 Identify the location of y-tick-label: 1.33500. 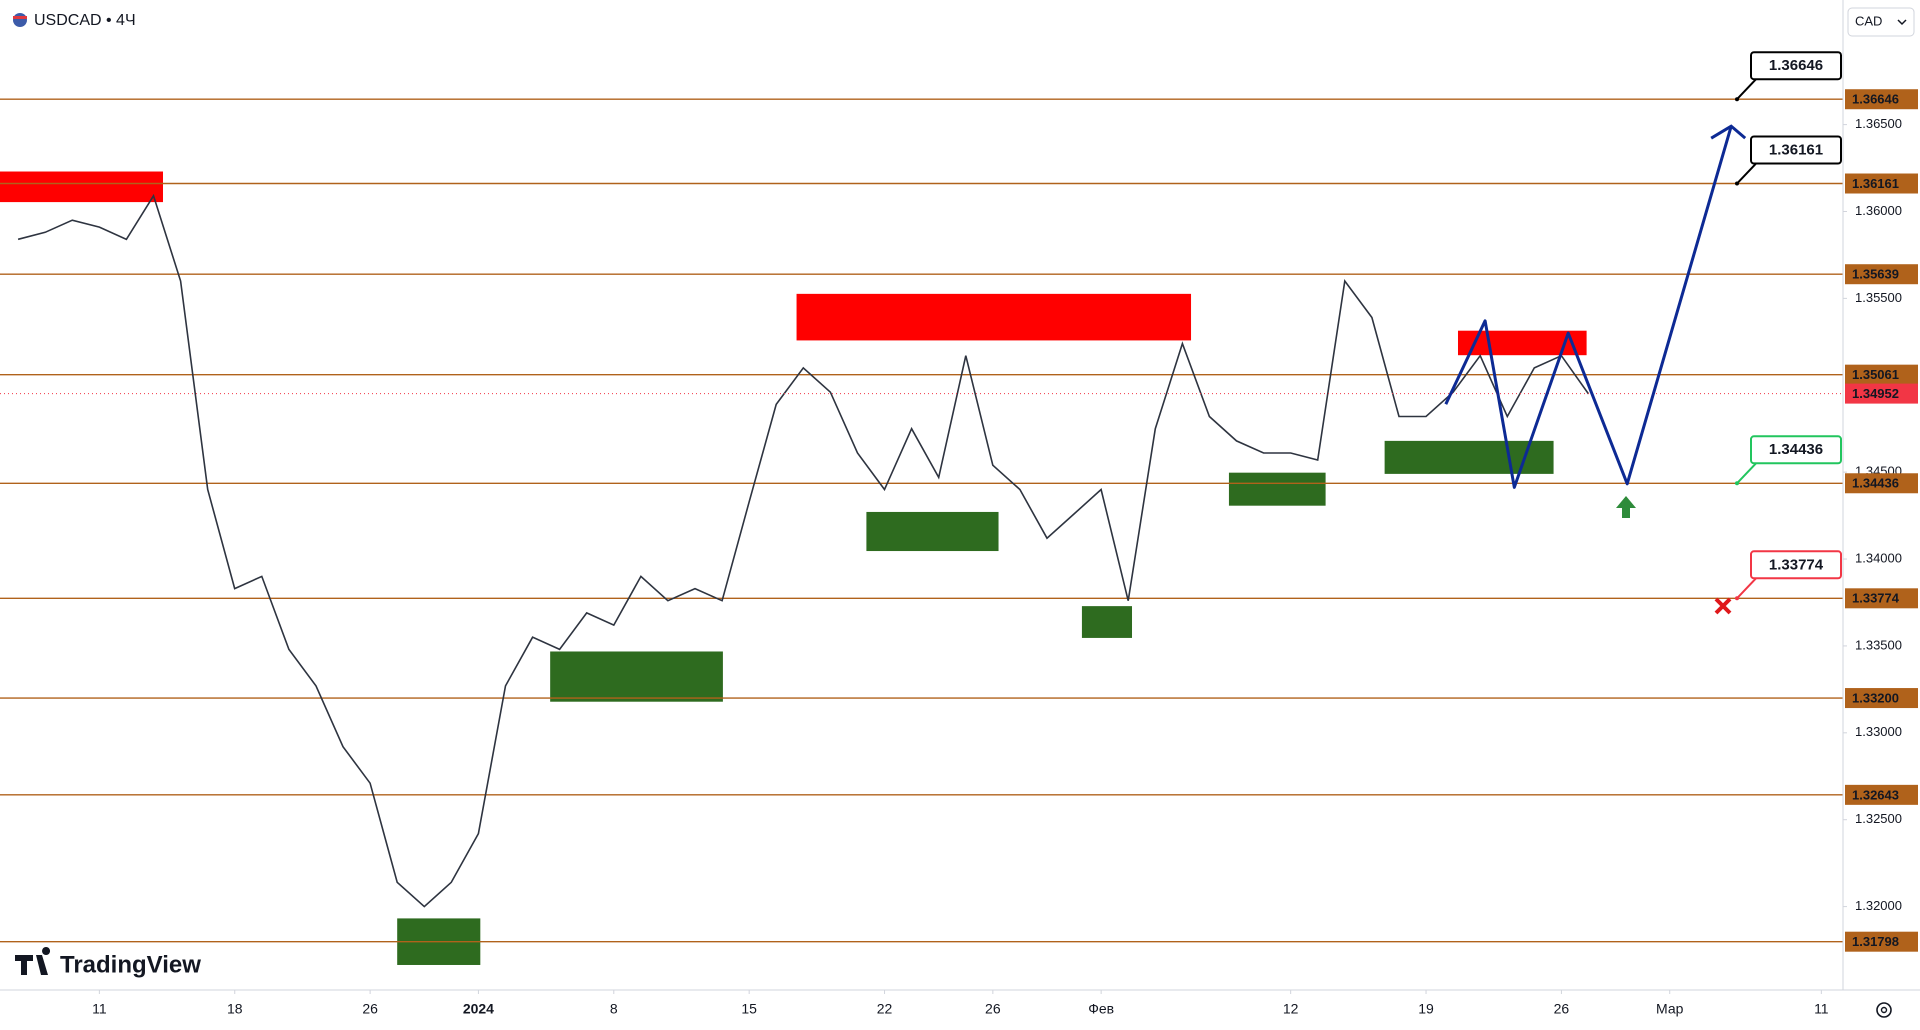
(1878, 644).